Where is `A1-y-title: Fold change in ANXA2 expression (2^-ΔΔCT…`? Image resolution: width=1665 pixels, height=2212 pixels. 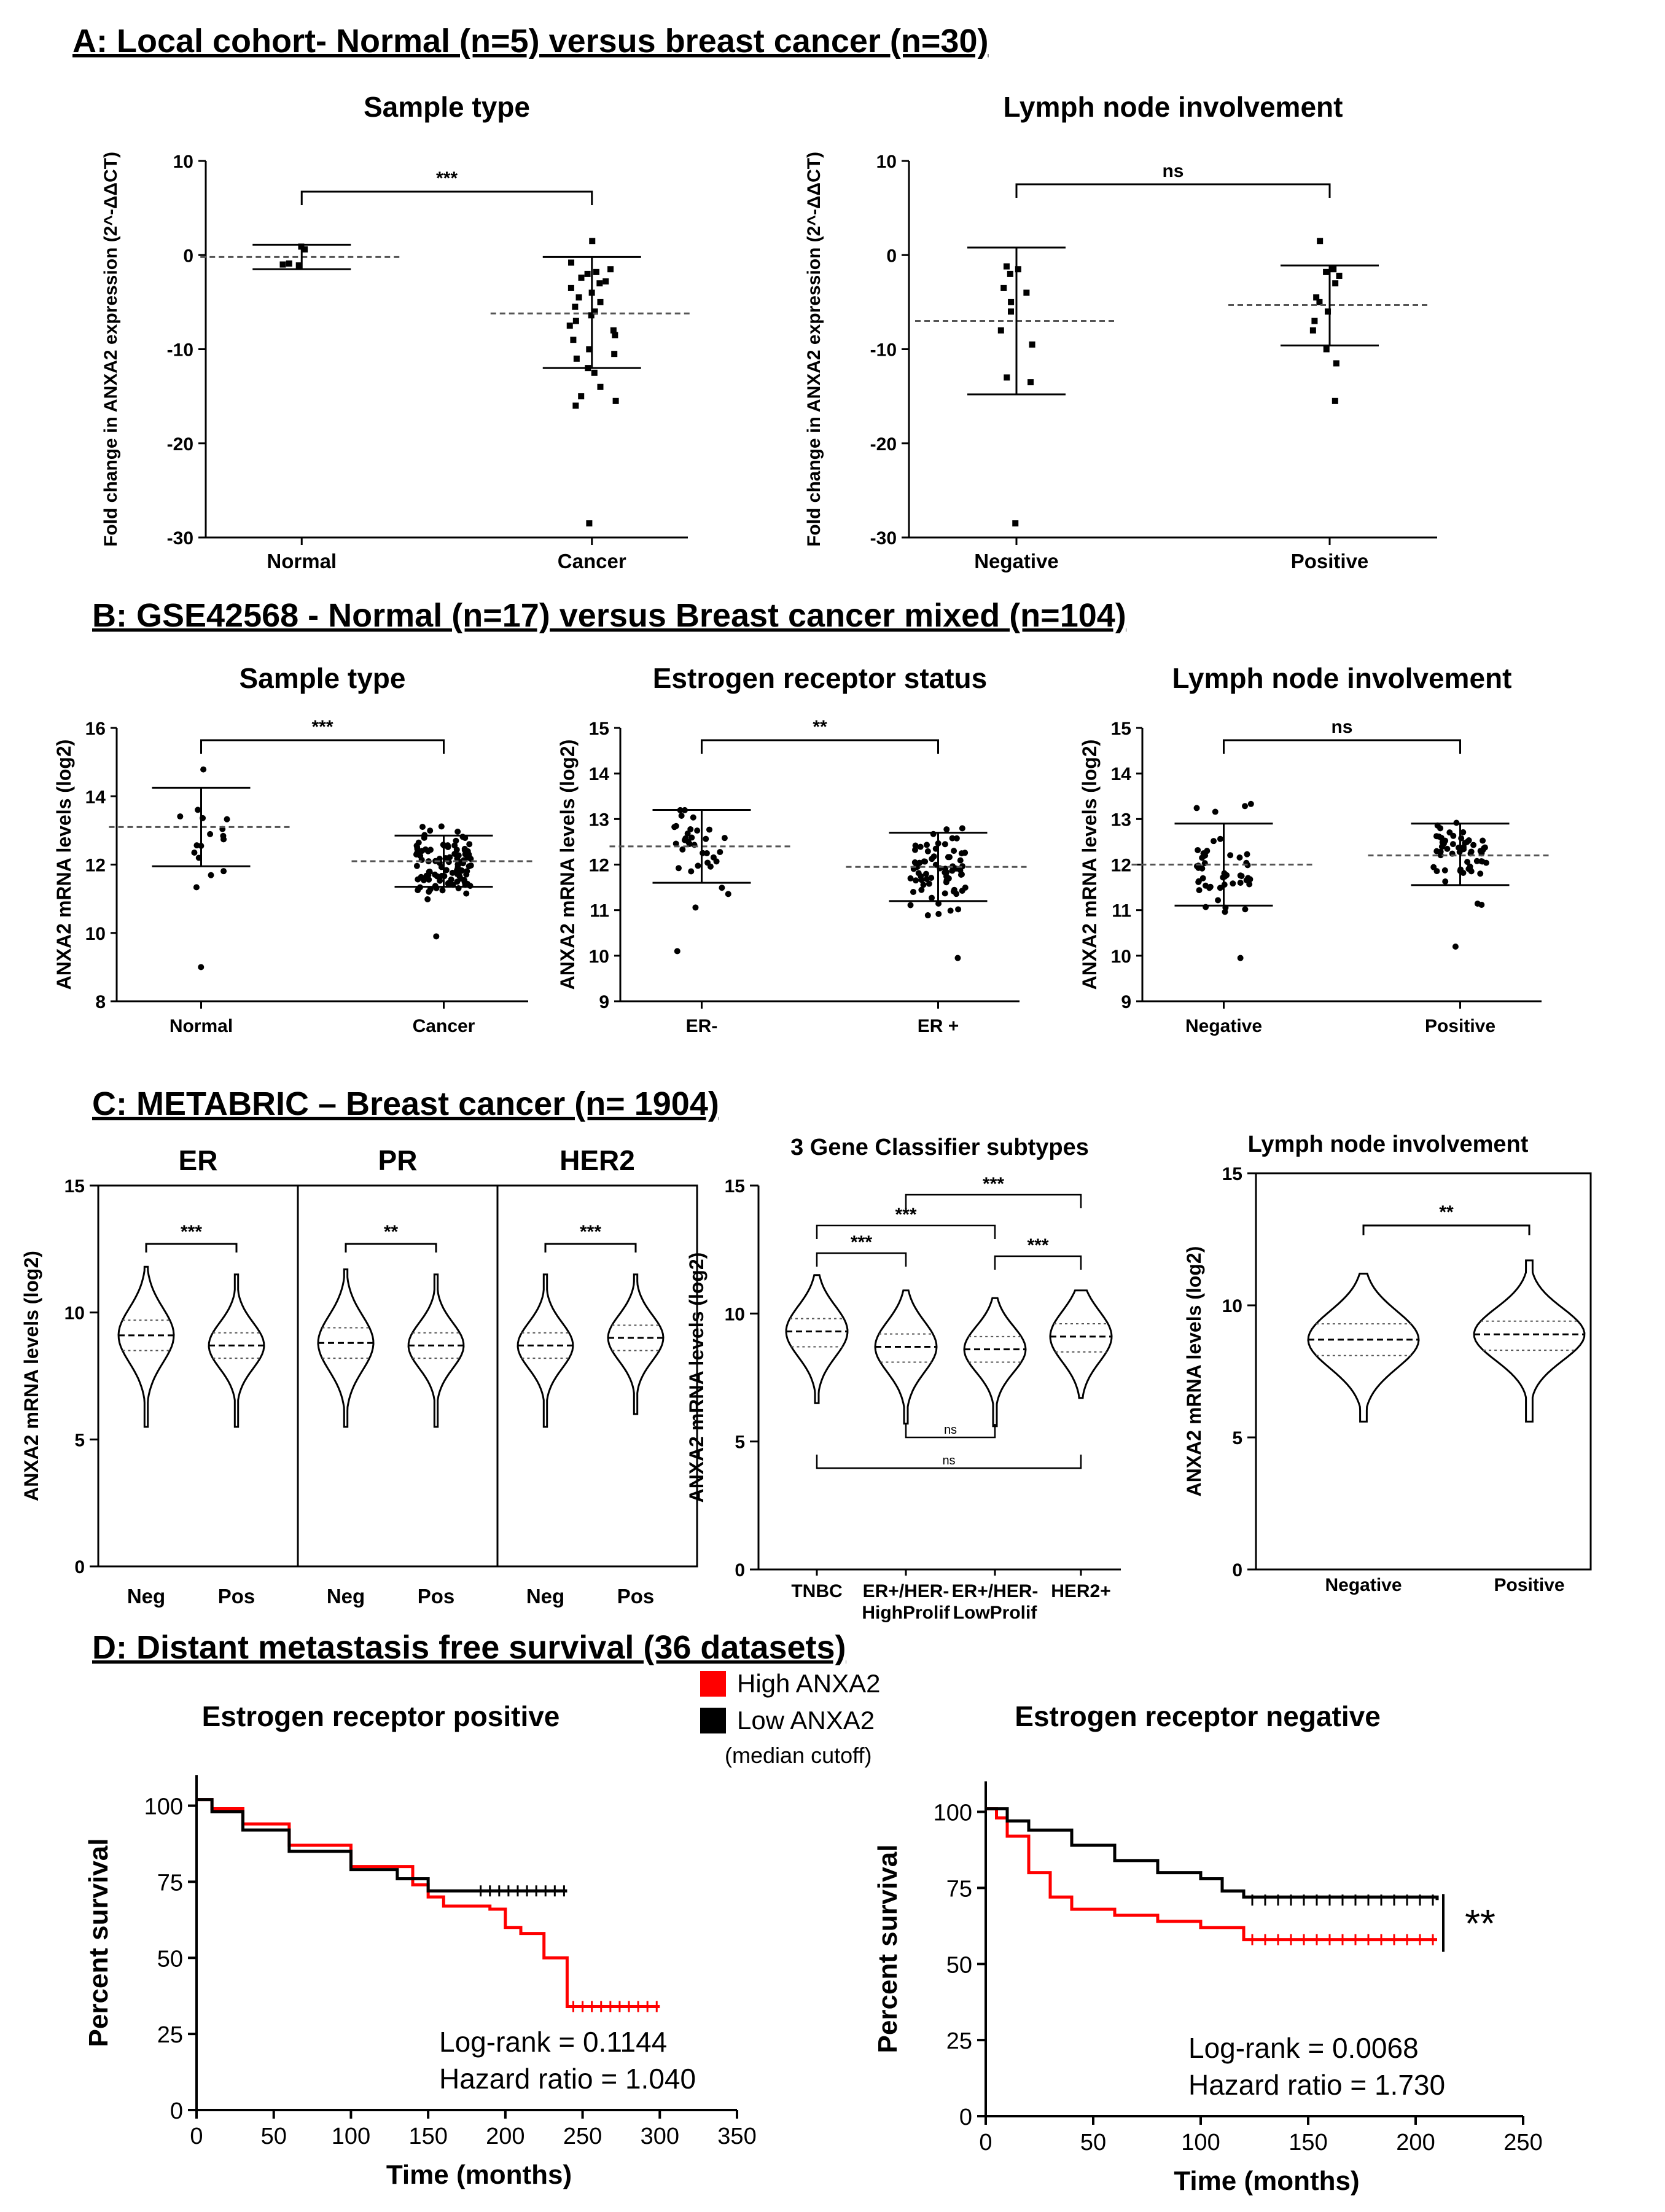 A1-y-title: Fold change in ANXA2 expression (2^-ΔΔCT… is located at coordinates (111, 349).